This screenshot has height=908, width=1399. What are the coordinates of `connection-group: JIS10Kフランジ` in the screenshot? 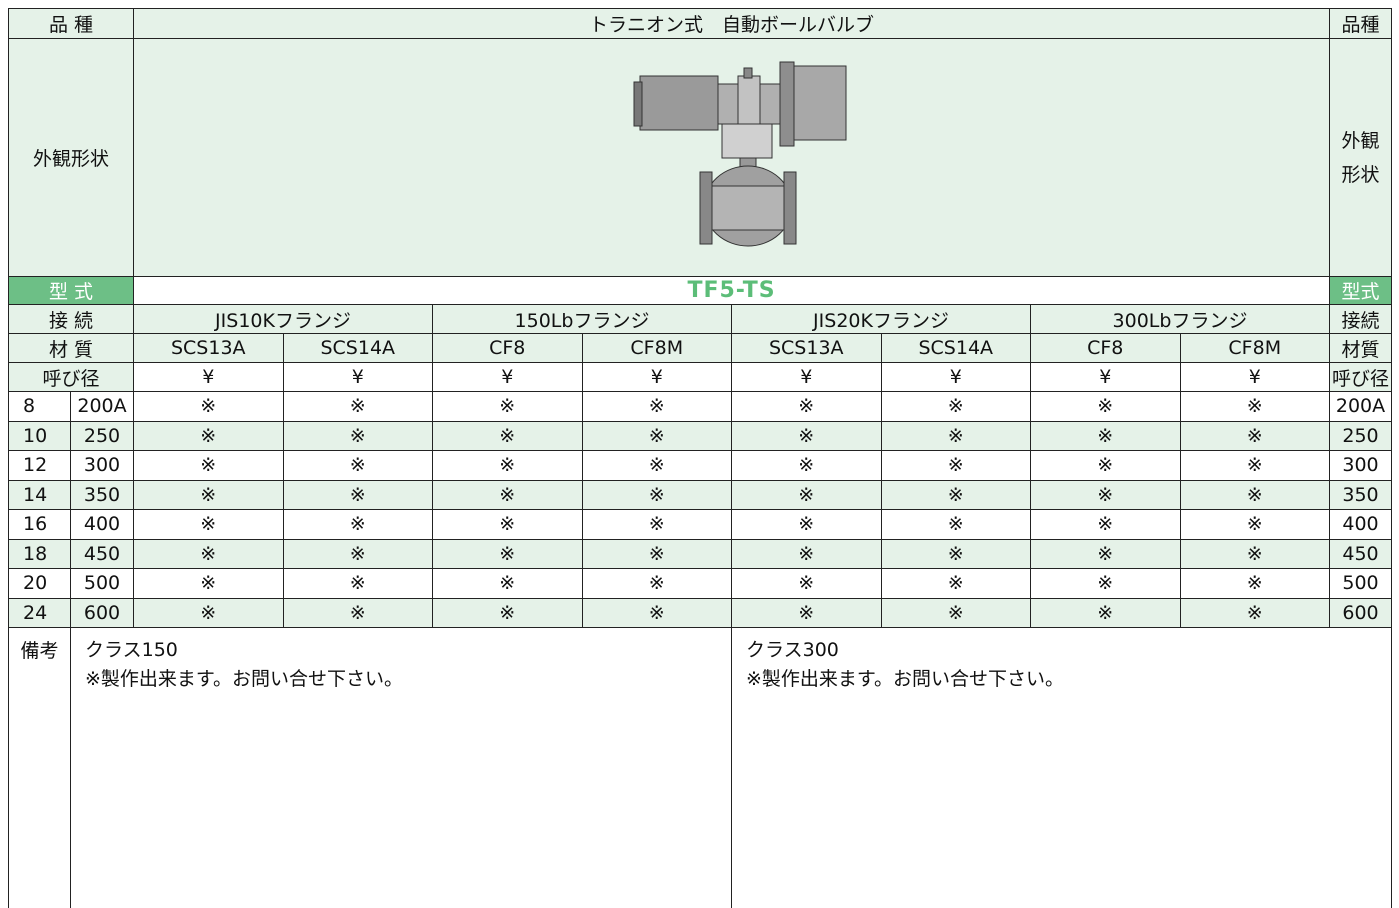 It's located at (283, 319).